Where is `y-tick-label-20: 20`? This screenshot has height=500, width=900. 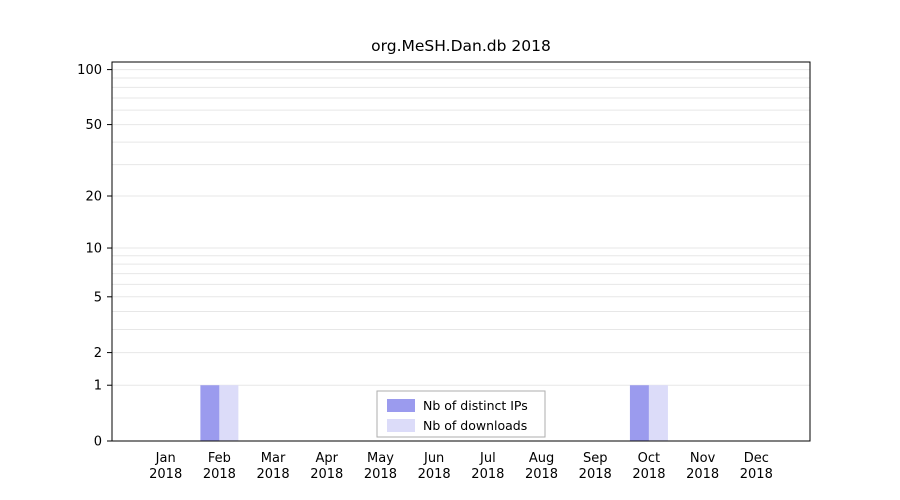
y-tick-label-20: 20 is located at coordinates (93, 196).